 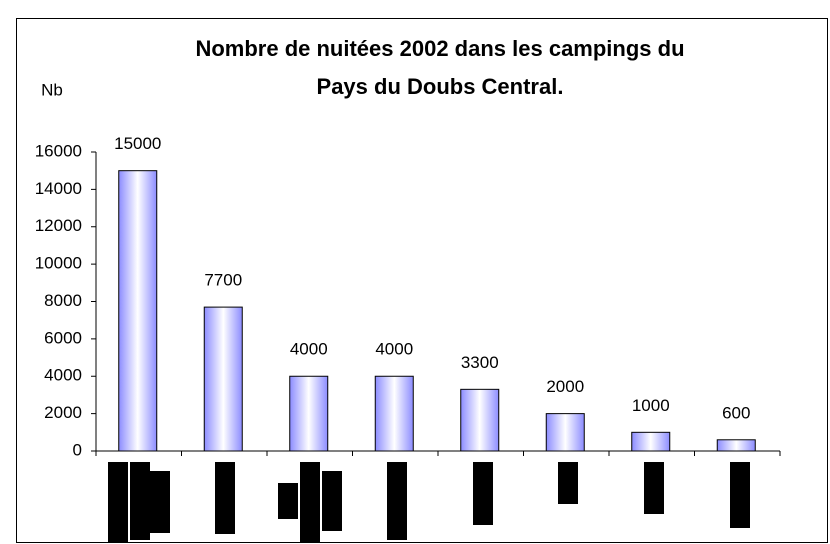 What do you see at coordinates (58, 263) in the screenshot?
I see `y-tick-label: 10000` at bounding box center [58, 263].